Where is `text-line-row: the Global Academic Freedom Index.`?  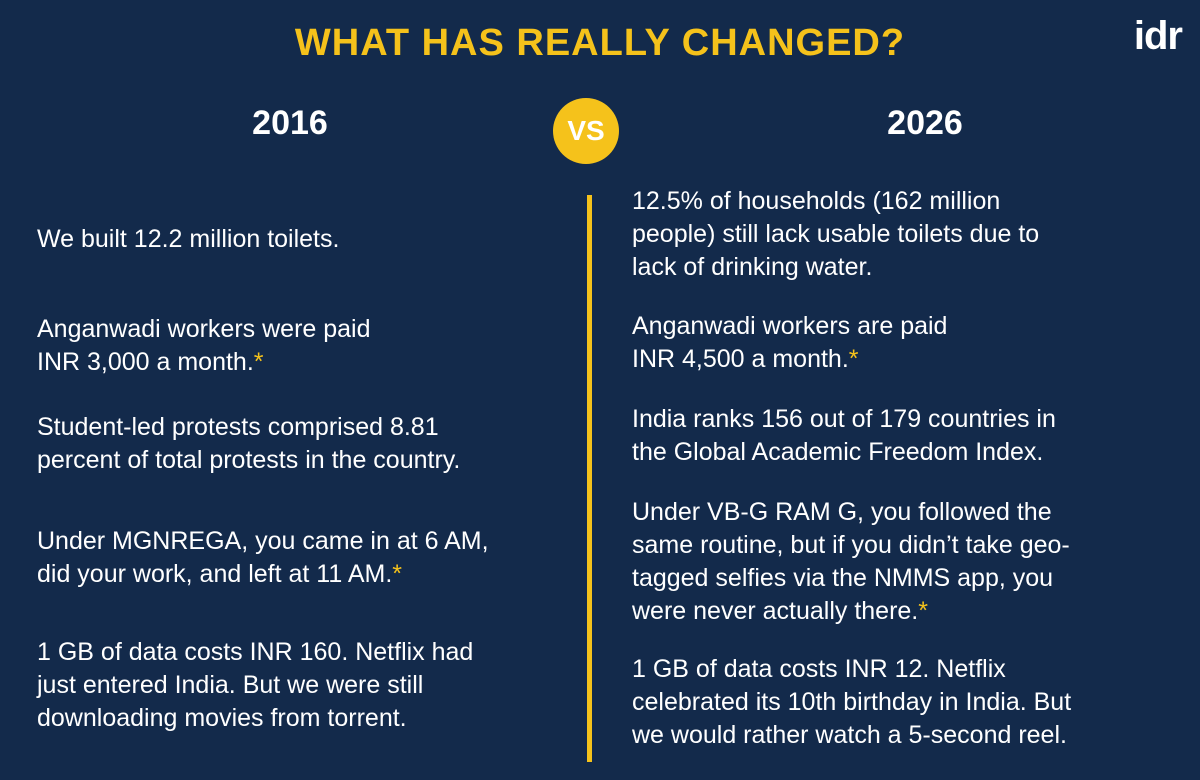
text-line-row: the Global Academic Freedom Index. is located at coordinates (844, 452).